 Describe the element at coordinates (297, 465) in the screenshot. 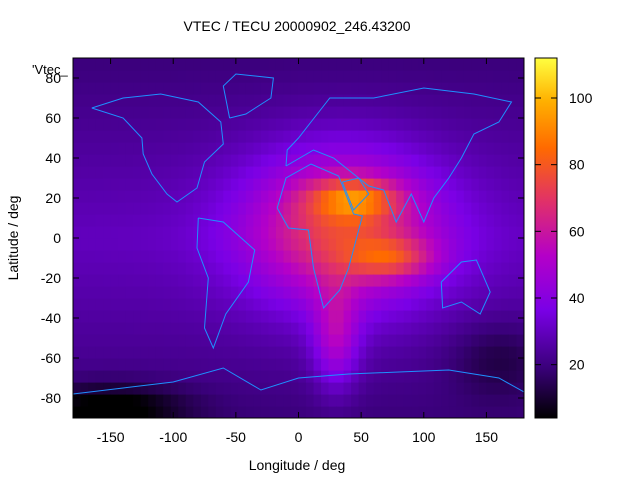

I see `x-axis-label: Longitude / deg` at that location.